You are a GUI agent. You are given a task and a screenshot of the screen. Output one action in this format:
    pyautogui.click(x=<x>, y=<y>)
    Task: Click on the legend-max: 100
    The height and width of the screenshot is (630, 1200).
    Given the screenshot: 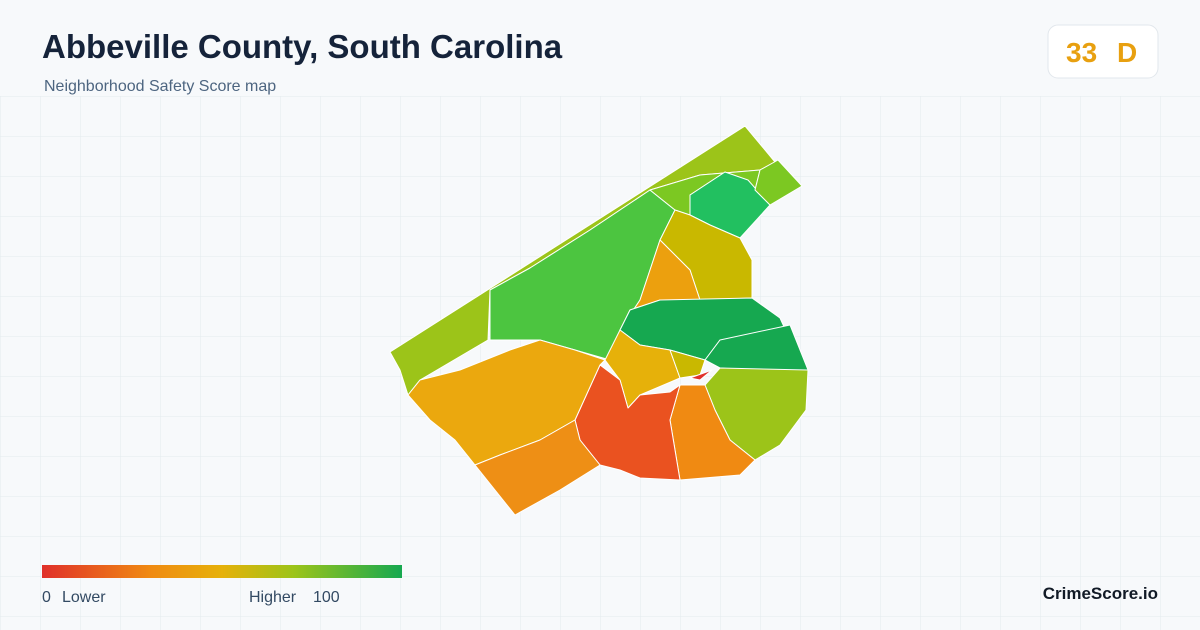 What is the action you would take?
    pyautogui.click(x=326, y=597)
    